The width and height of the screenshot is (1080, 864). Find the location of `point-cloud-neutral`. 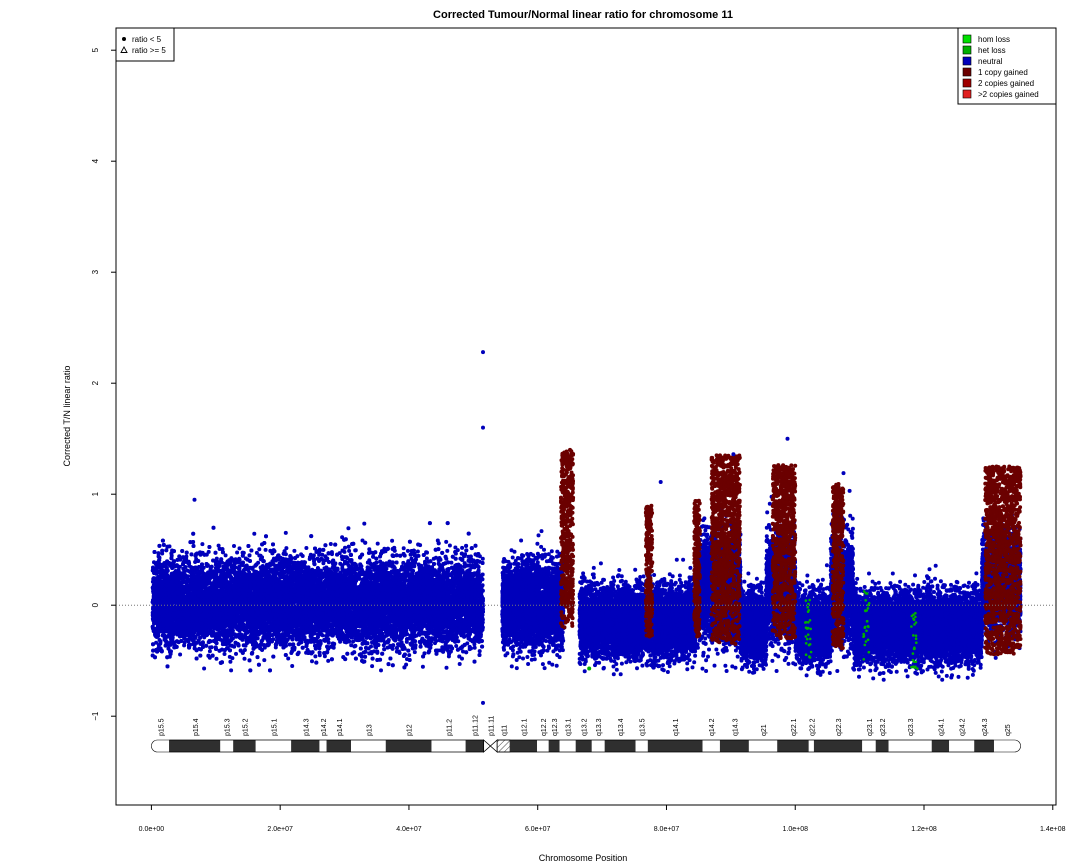

point-cloud-neutral is located at coordinates (318, 596).